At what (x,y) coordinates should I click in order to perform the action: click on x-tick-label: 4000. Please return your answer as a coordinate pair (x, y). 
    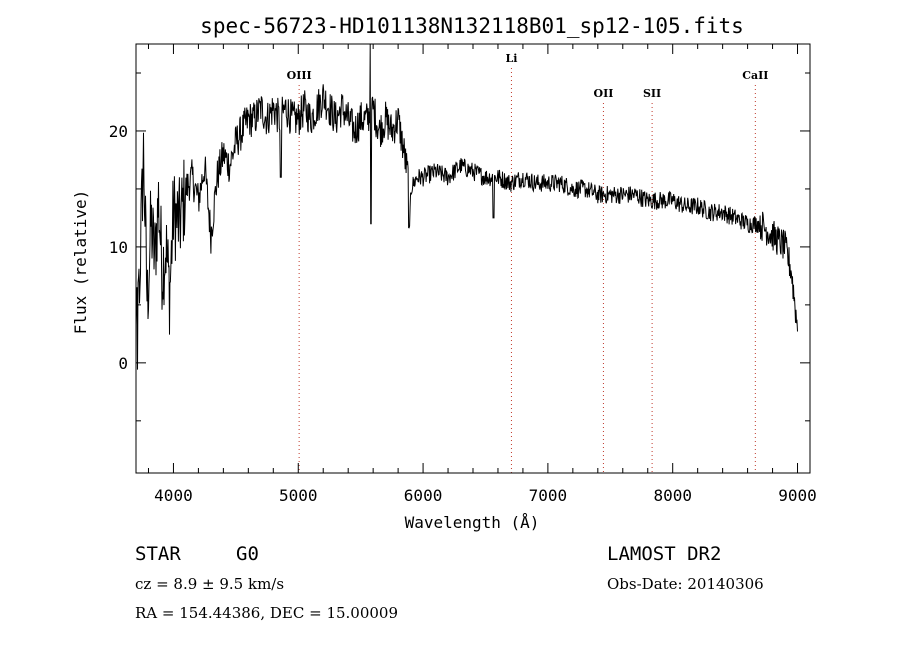
    Looking at the image, I should click on (173, 495).